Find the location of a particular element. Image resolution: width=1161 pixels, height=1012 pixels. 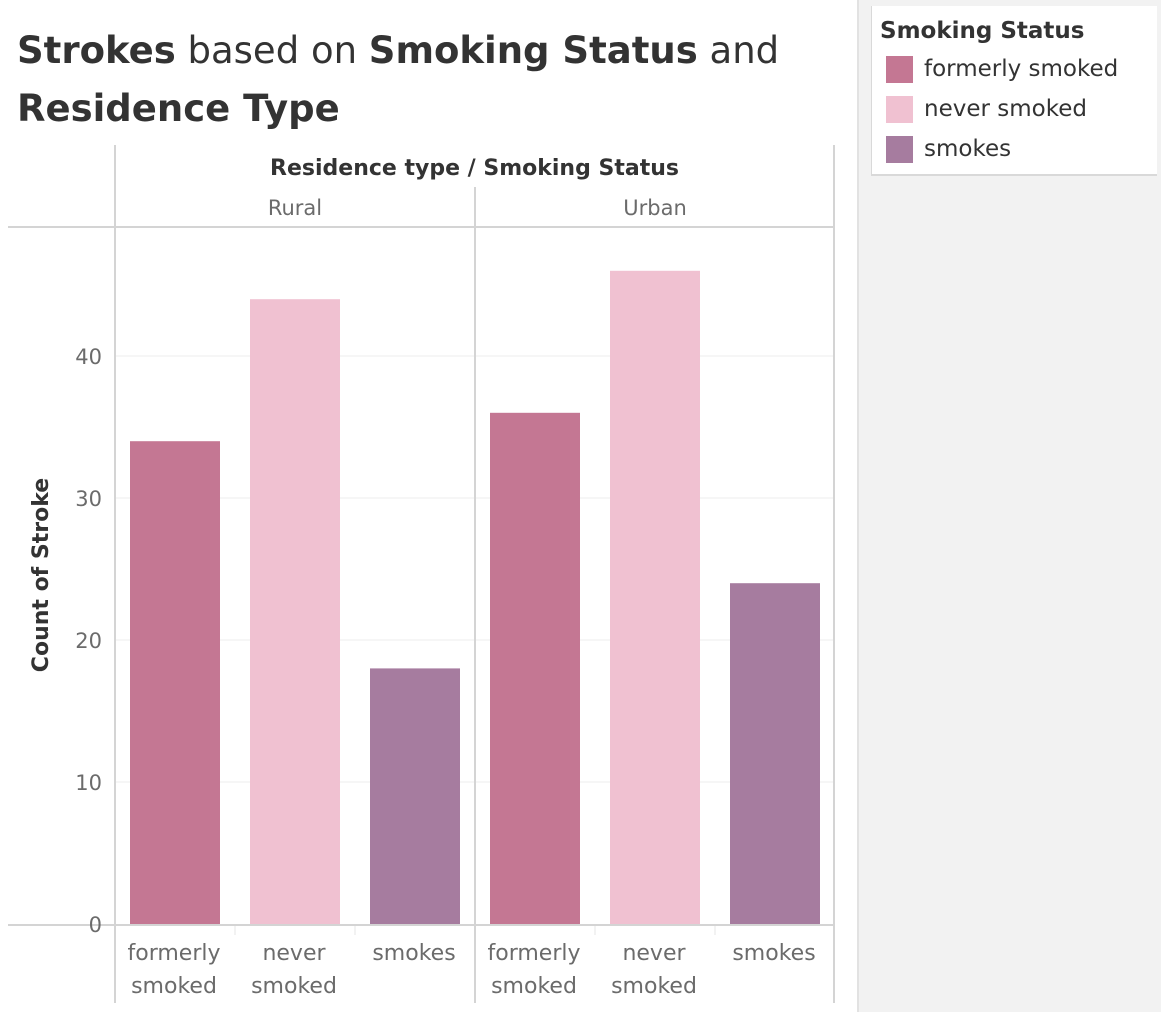

legend-swatch-formerly-smoked is located at coordinates (899, 69).